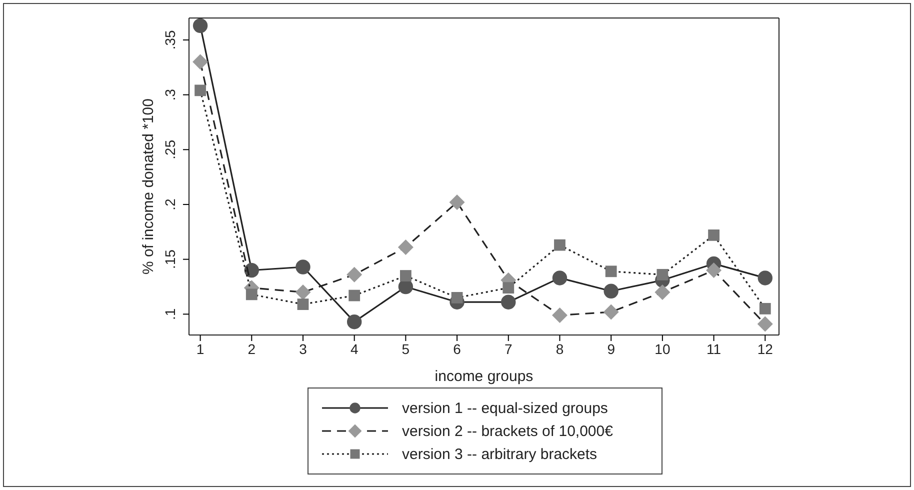 Image resolution: width=914 pixels, height=490 pixels. I want to click on x-tick-label: 10, so click(662, 348).